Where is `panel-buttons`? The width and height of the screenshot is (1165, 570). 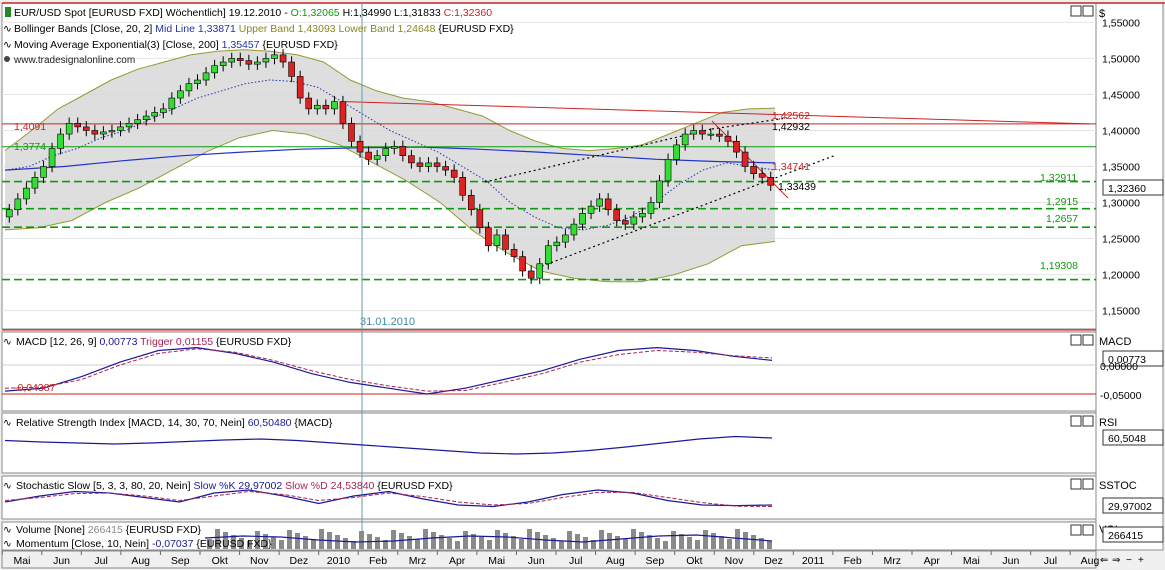
panel-buttons is located at coordinates (1082, 270).